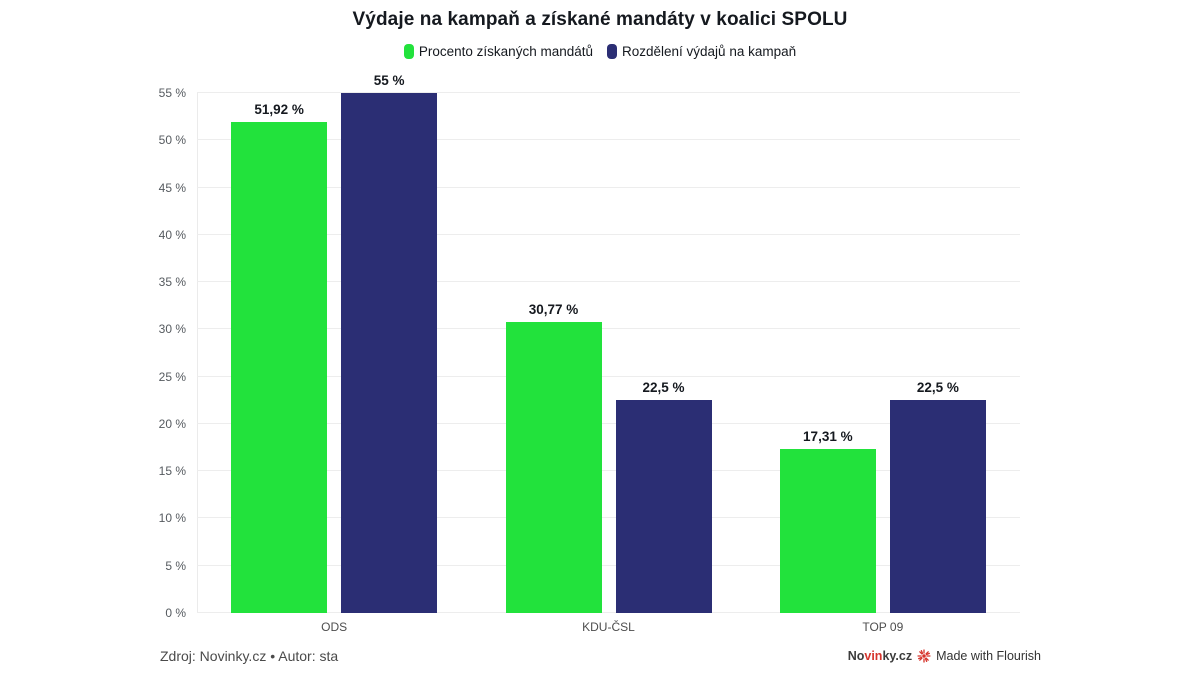 The width and height of the screenshot is (1200, 675). Describe the element at coordinates (389, 80) in the screenshot. I see `bar-value-label: 55 %` at that location.